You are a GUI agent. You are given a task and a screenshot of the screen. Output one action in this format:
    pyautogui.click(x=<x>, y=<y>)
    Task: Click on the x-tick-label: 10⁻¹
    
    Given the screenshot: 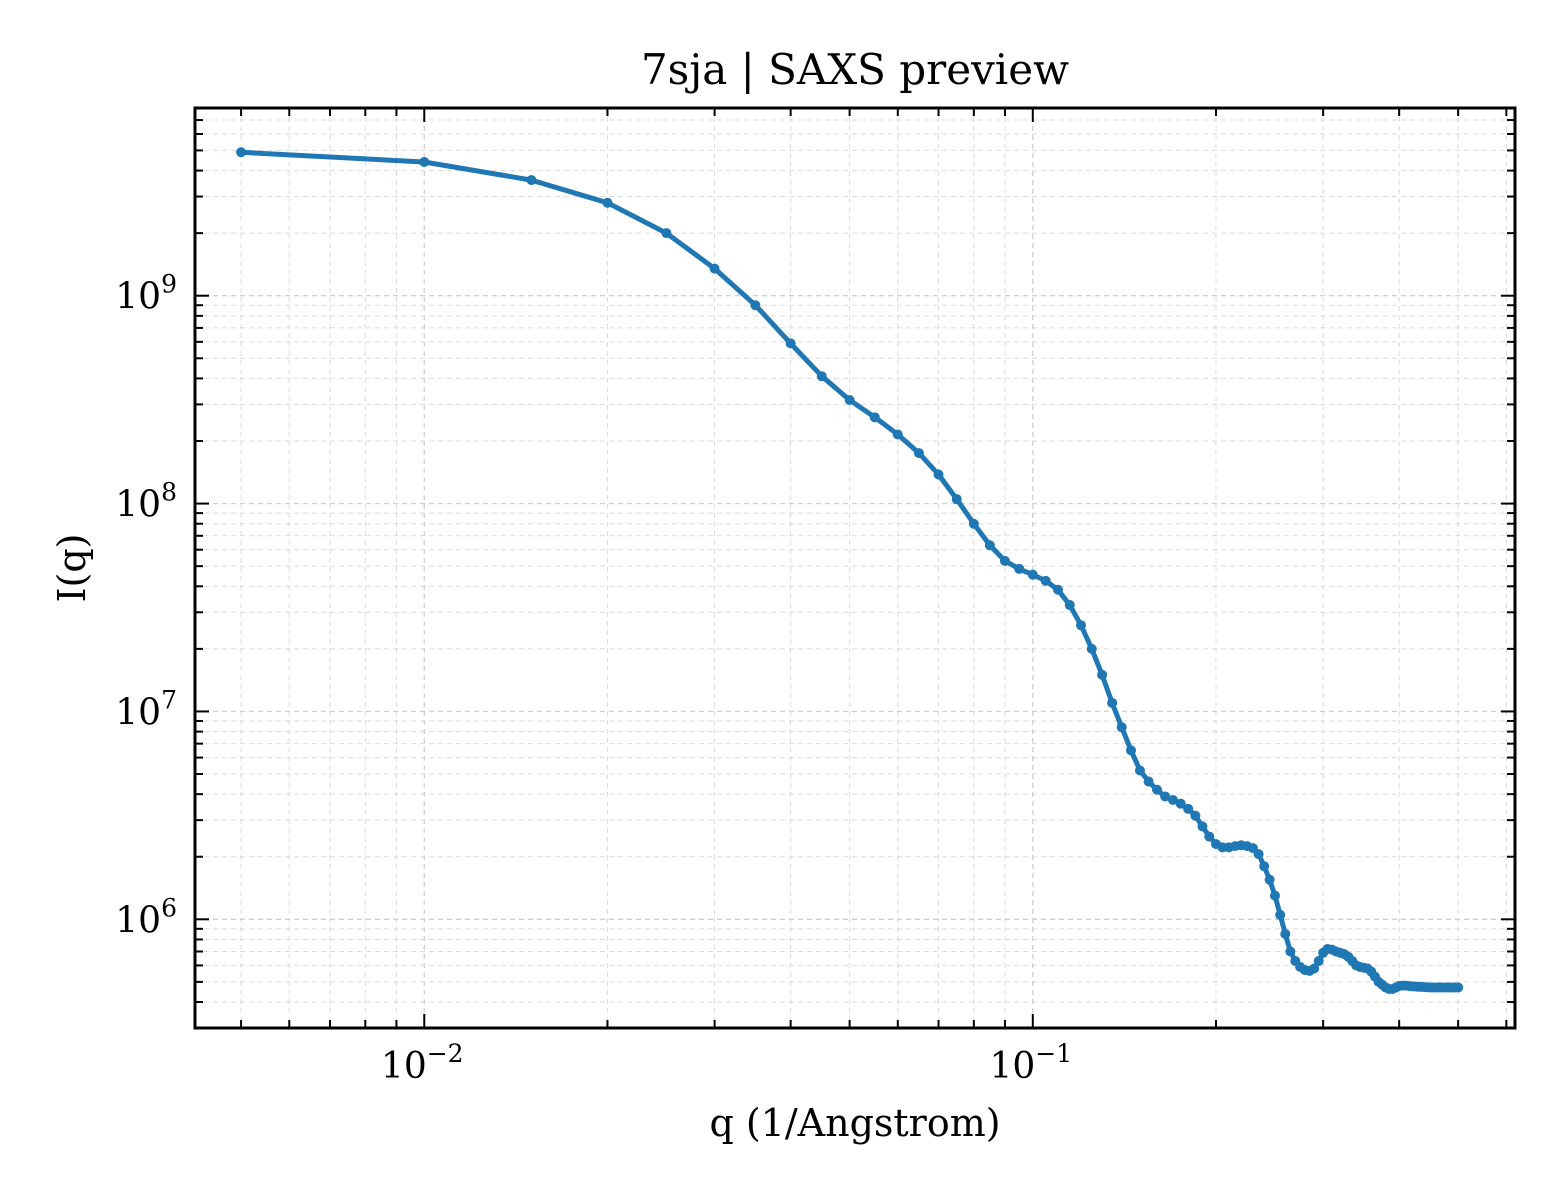 What is the action you would take?
    pyautogui.click(x=1030, y=1063)
    